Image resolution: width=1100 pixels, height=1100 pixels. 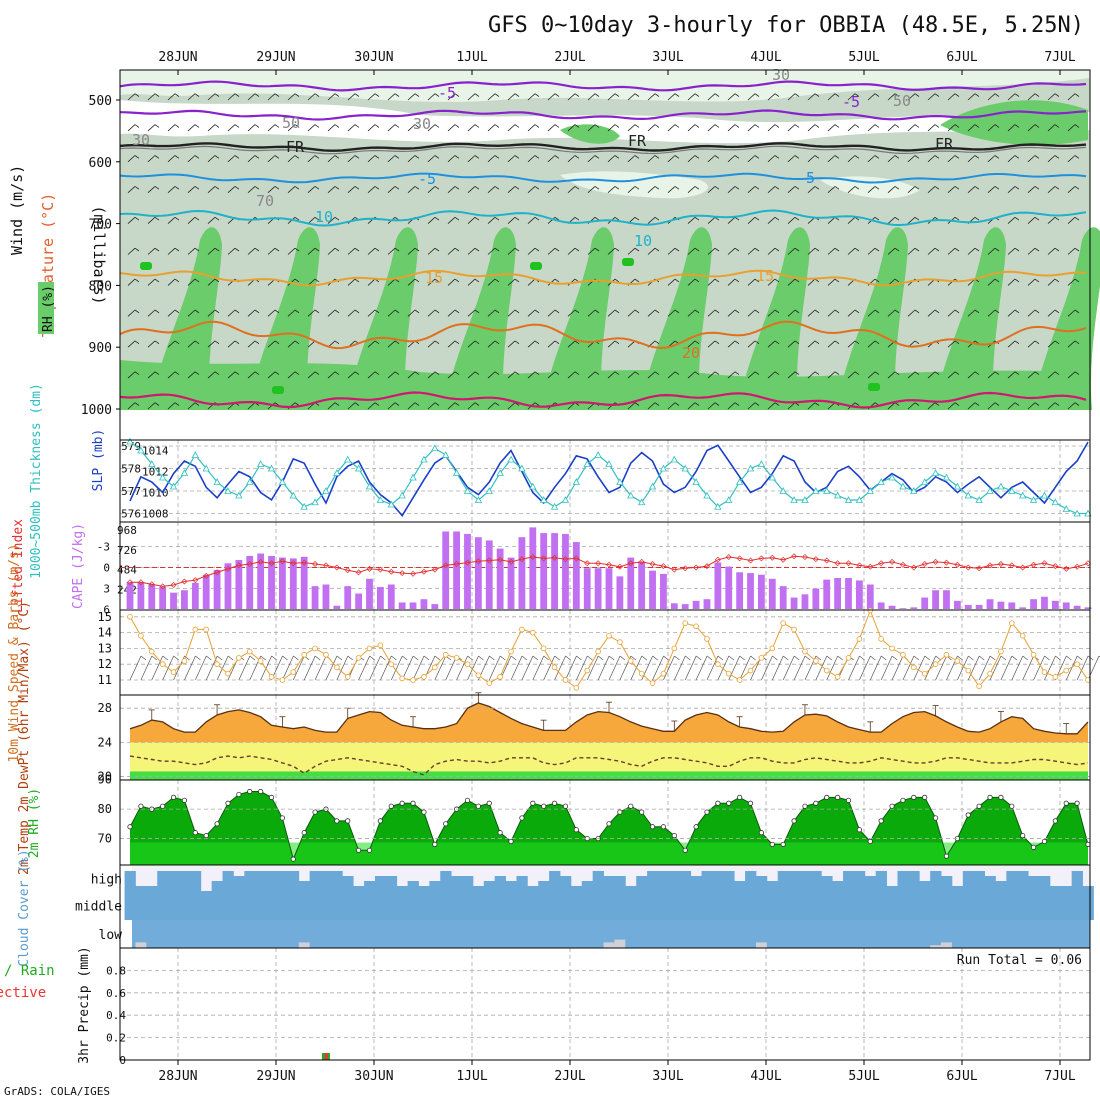 I want to click on temperature-contour-minus5, so click(x=603, y=86).